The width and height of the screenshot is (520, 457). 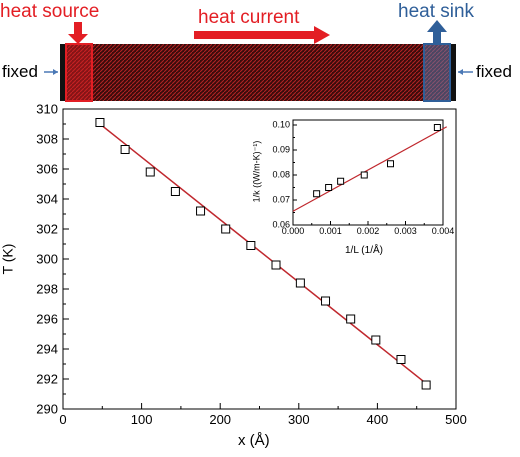 What do you see at coordinates (377, 161) in the screenshot?
I see `inset-data-points` at bounding box center [377, 161].